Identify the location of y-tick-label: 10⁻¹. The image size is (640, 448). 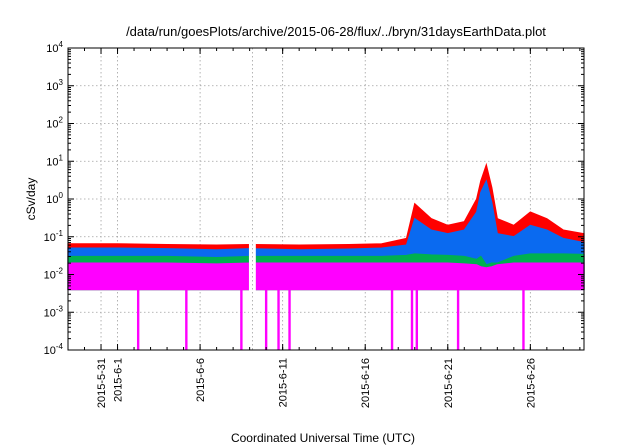
(54, 236).